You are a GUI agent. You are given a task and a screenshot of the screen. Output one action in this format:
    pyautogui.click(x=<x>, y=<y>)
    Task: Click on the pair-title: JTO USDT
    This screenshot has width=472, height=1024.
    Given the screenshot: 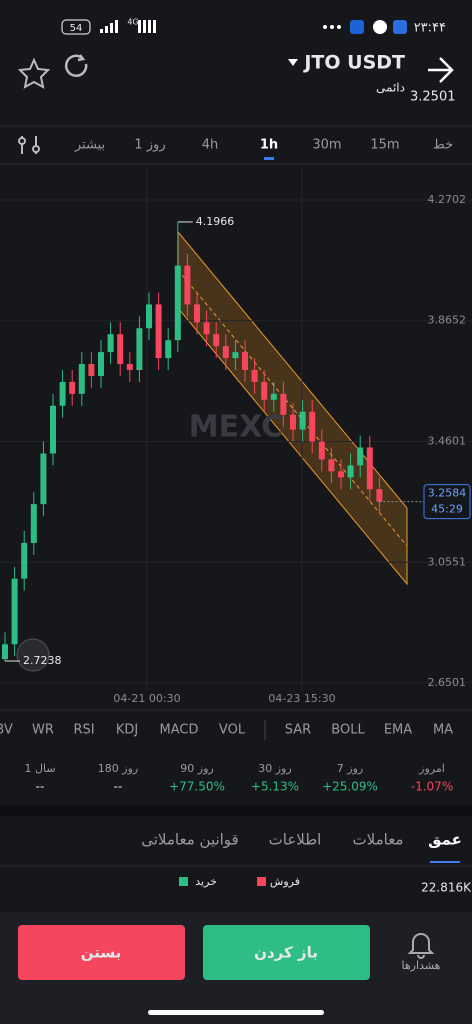 What is the action you would take?
    pyautogui.click(x=353, y=63)
    